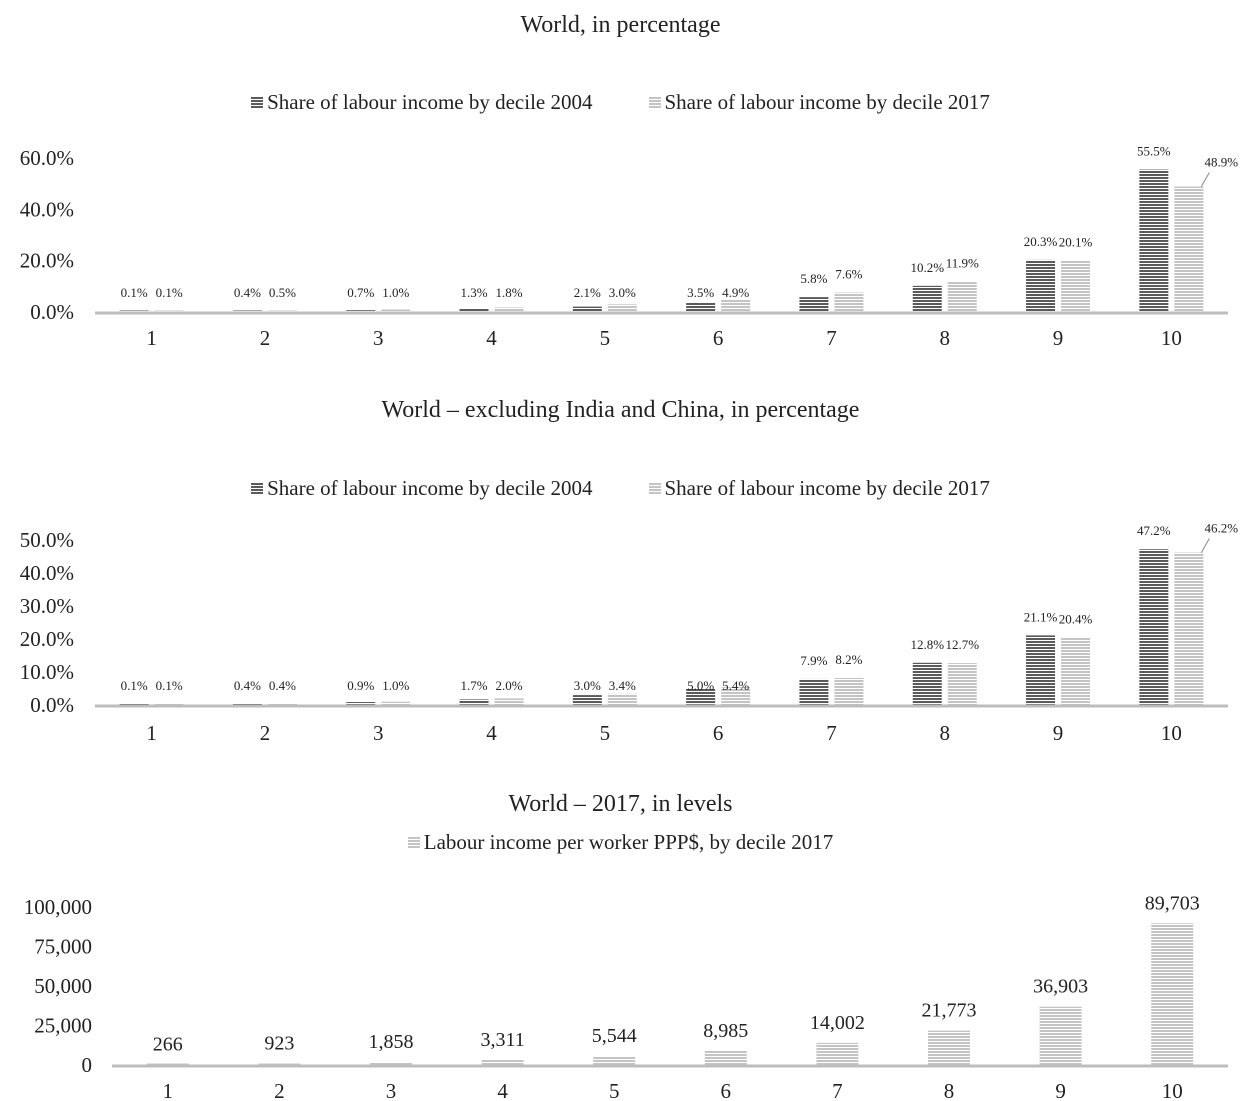 The width and height of the screenshot is (1241, 1101). I want to click on legend-item-2004: Share of labour income by decile 2004, so click(422, 488).